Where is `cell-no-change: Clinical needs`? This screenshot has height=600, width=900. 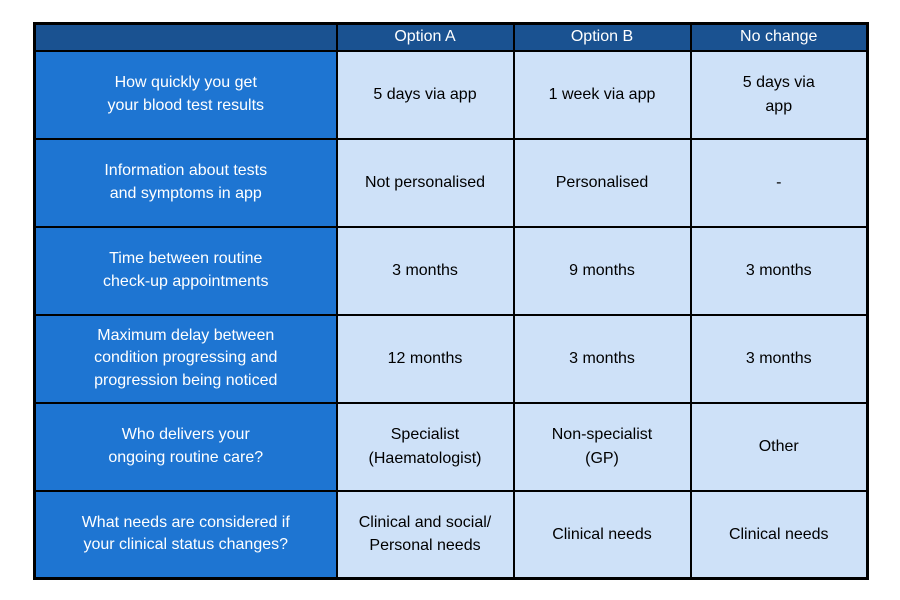 cell-no-change: Clinical needs is located at coordinates (779, 534).